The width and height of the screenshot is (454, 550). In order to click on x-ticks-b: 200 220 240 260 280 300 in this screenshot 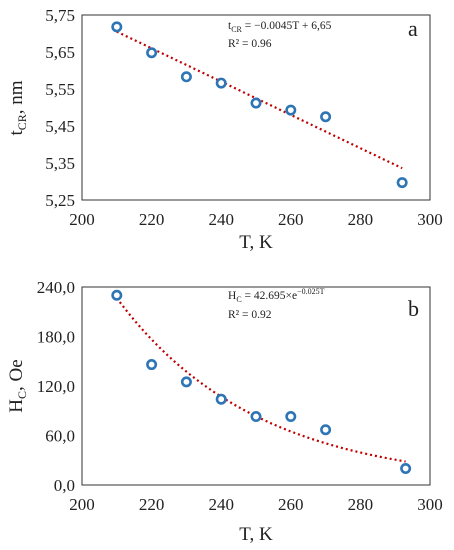, I will do `click(256, 504)`.